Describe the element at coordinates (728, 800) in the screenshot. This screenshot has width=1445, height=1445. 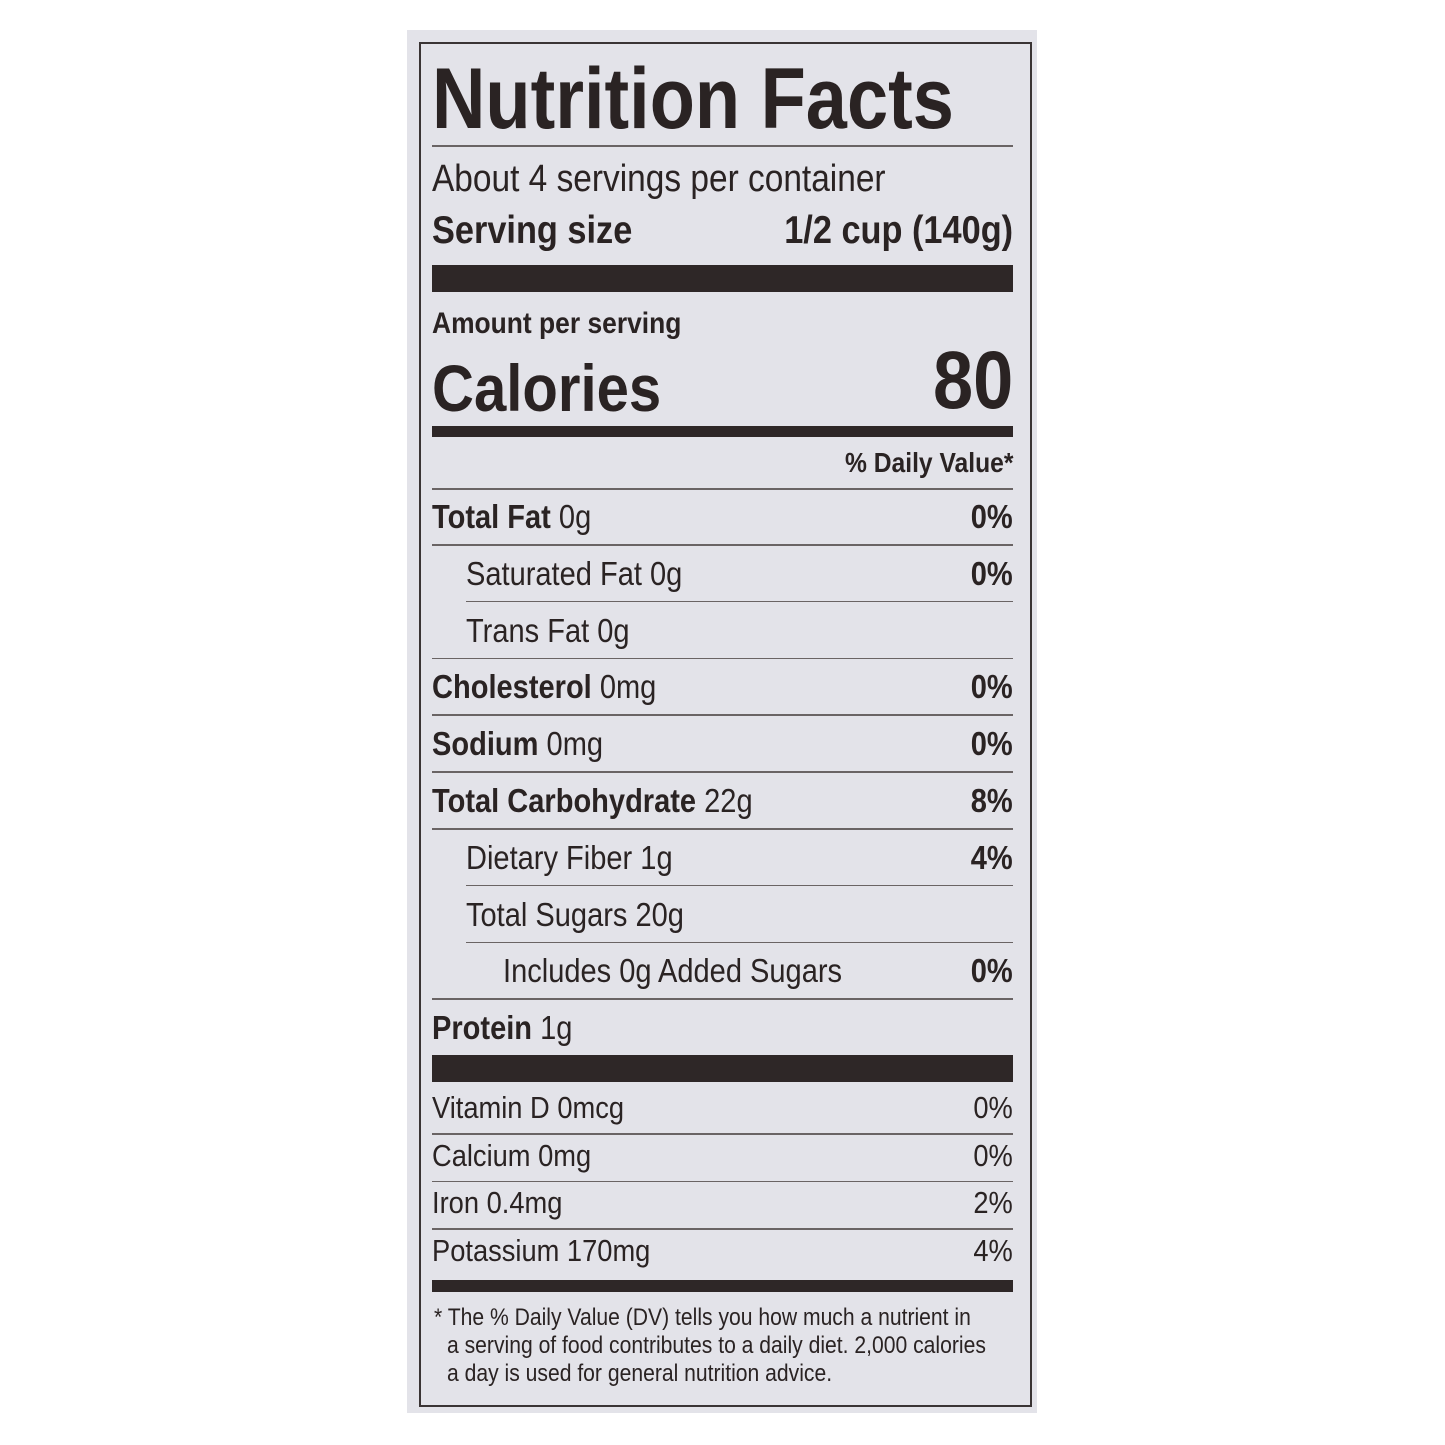
I see `nutrient-amount: 22g` at that location.